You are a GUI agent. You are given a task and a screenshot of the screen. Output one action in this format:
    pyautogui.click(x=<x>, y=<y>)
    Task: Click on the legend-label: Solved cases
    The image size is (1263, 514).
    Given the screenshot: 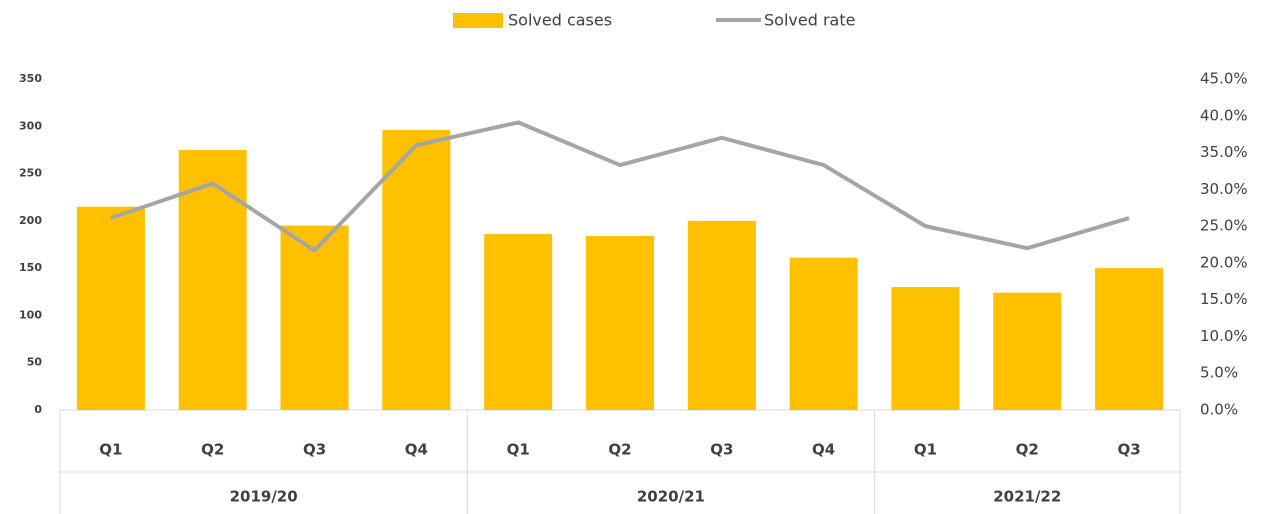 What is the action you would take?
    pyautogui.click(x=560, y=20)
    